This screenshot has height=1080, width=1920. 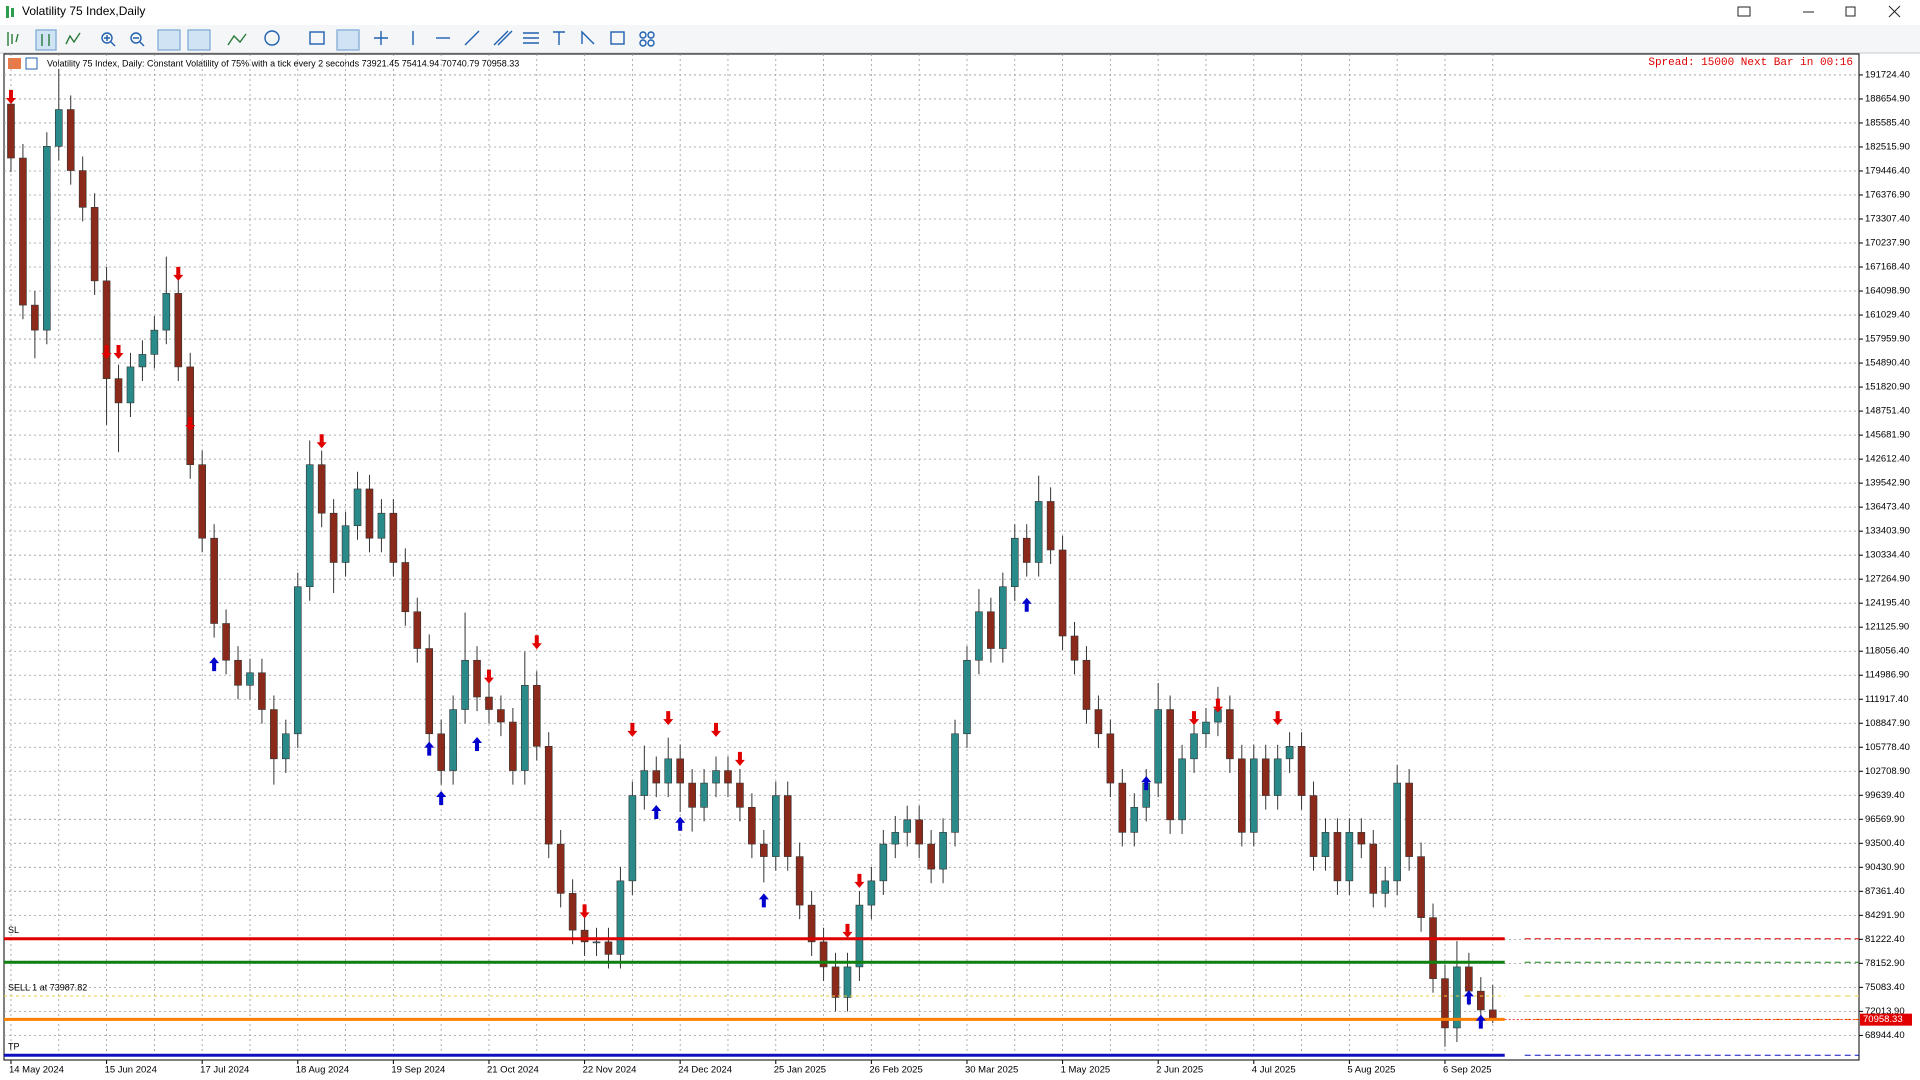 I want to click on y-tick-label: 161029.40, so click(x=1887, y=315).